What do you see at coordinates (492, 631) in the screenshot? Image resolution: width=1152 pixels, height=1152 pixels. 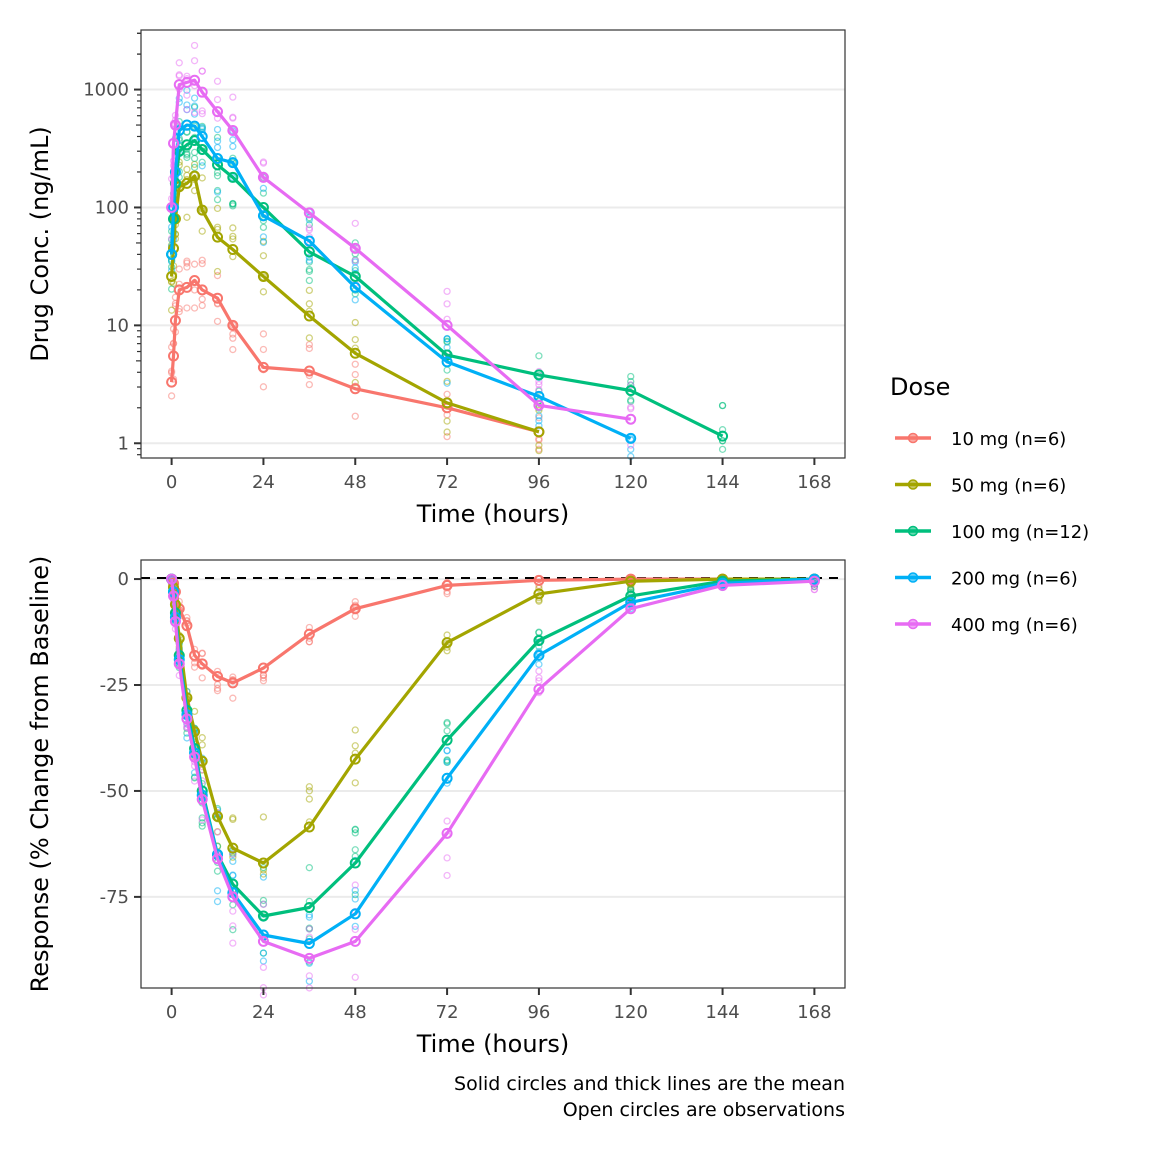 I see `mean-line` at bounding box center [492, 631].